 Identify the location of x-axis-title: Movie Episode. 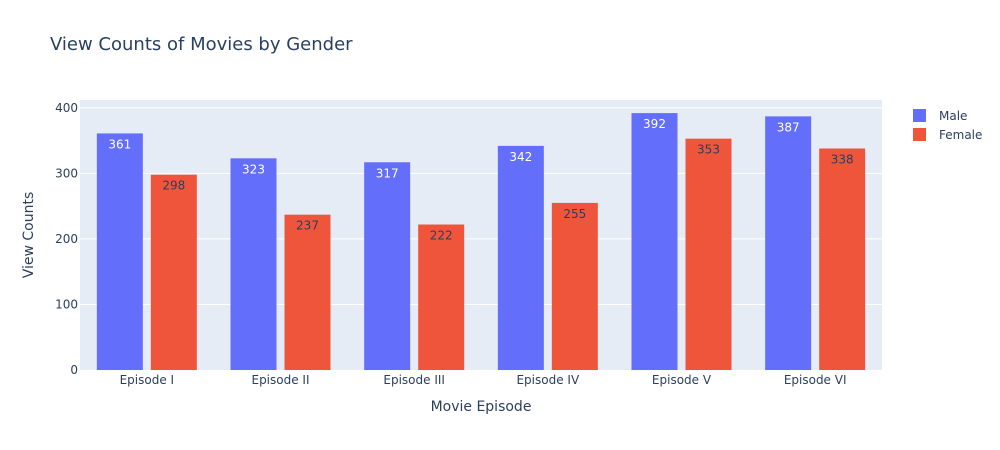
(481, 407).